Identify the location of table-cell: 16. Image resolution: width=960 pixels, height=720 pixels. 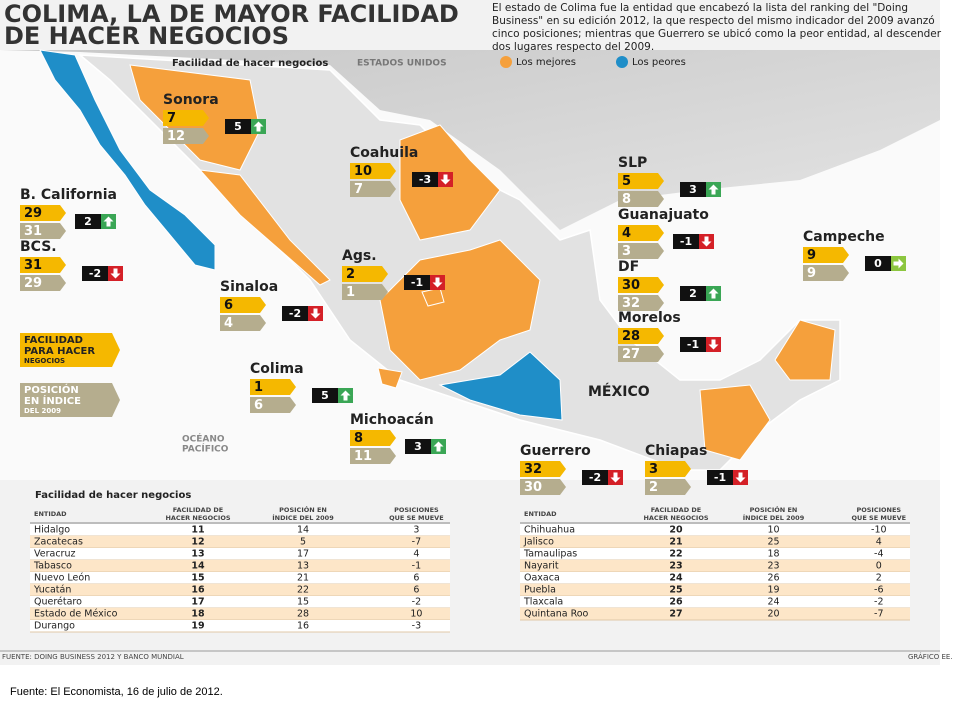
(303, 626).